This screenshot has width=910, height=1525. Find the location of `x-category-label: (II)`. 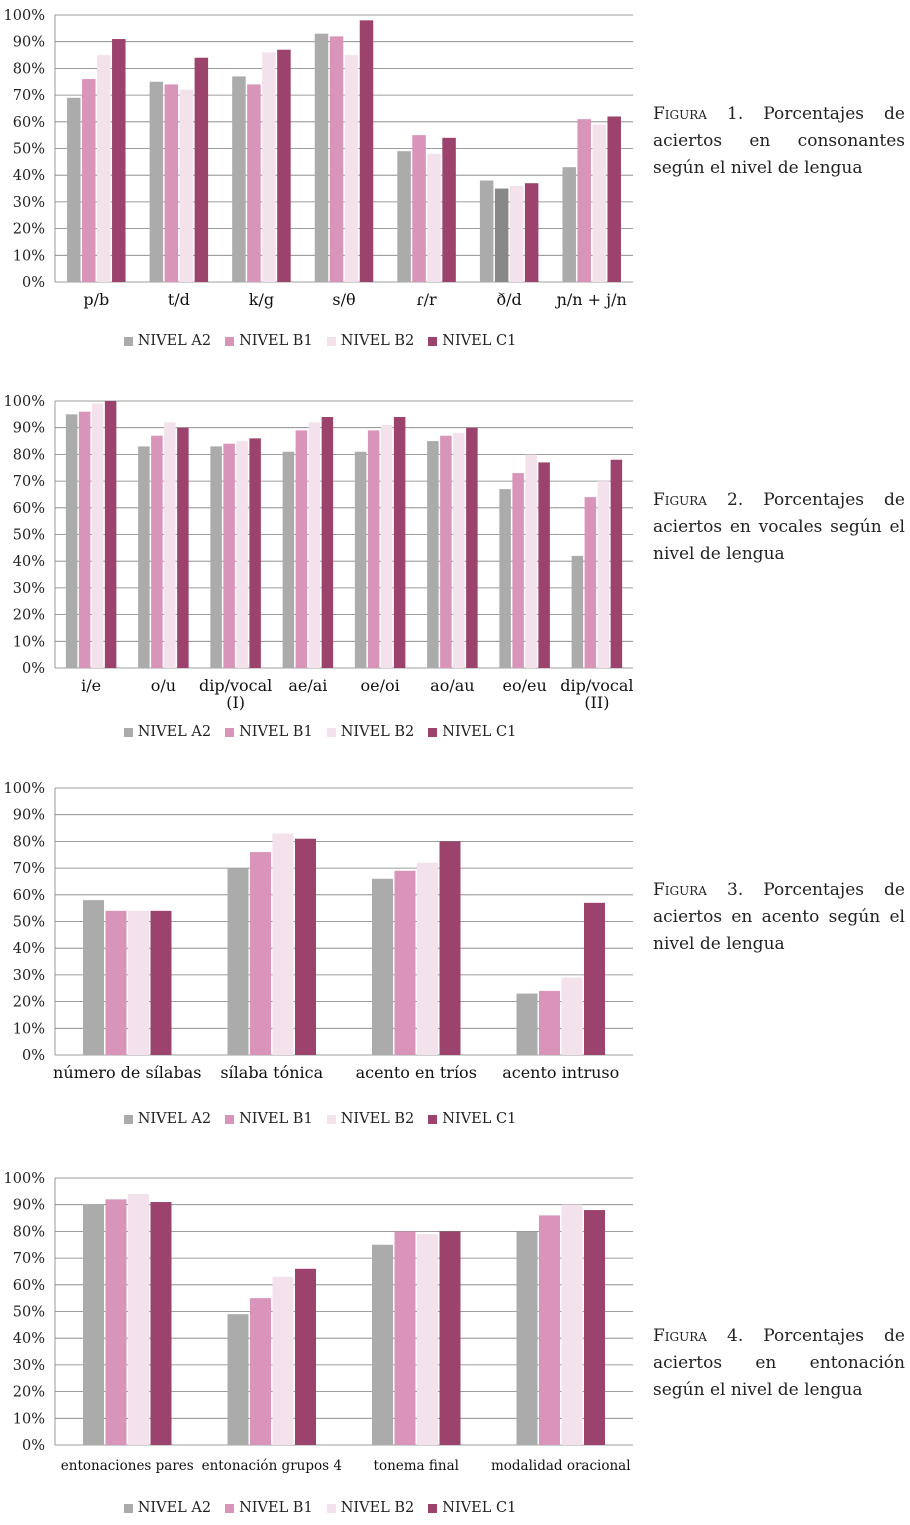

x-category-label: (II) is located at coordinates (596, 702).